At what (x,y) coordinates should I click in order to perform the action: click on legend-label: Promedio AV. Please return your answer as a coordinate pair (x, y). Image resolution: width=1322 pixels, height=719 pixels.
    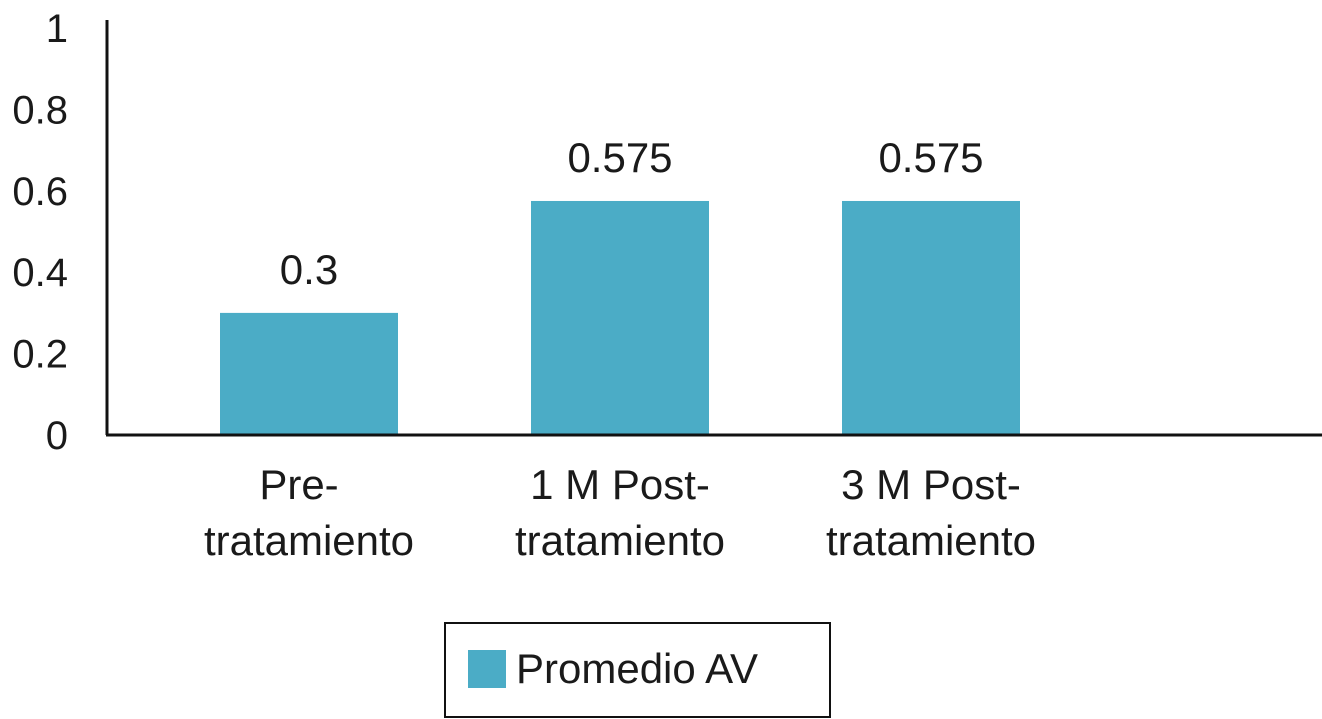
    Looking at the image, I should click on (637, 668).